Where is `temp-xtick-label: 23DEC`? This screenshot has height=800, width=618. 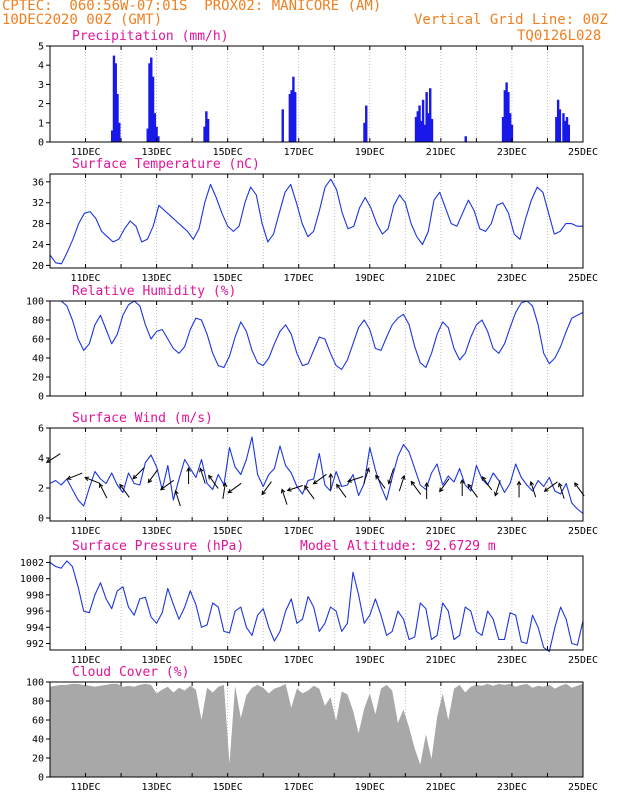
temp-xtick-label: 23DEC is located at coordinates (512, 278).